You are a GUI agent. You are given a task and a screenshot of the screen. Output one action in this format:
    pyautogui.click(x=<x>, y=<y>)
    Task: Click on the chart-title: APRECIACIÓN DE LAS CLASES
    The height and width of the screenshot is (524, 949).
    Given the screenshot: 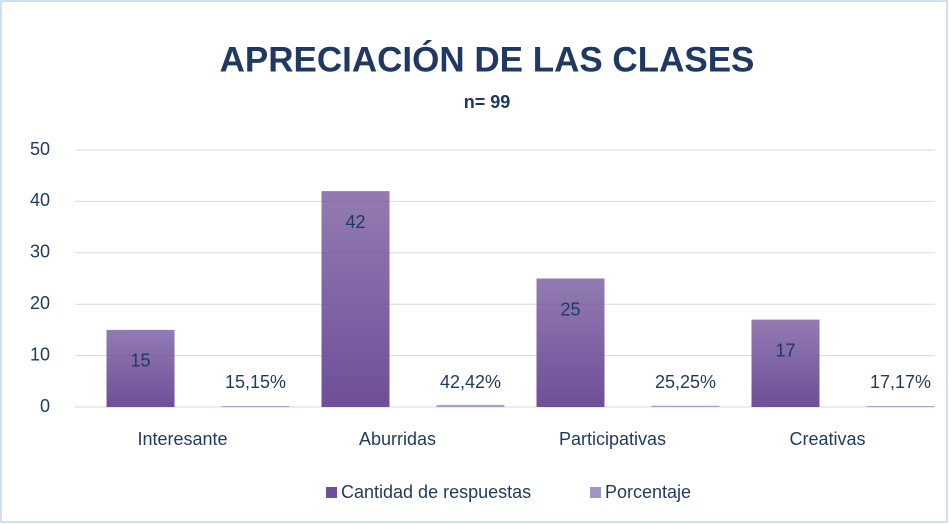 What is the action you would take?
    pyautogui.click(x=487, y=59)
    